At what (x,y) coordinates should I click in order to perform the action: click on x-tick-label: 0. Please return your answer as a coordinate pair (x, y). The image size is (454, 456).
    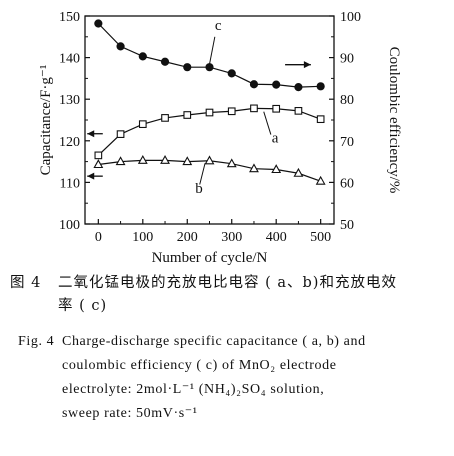
    Looking at the image, I should click on (98, 237).